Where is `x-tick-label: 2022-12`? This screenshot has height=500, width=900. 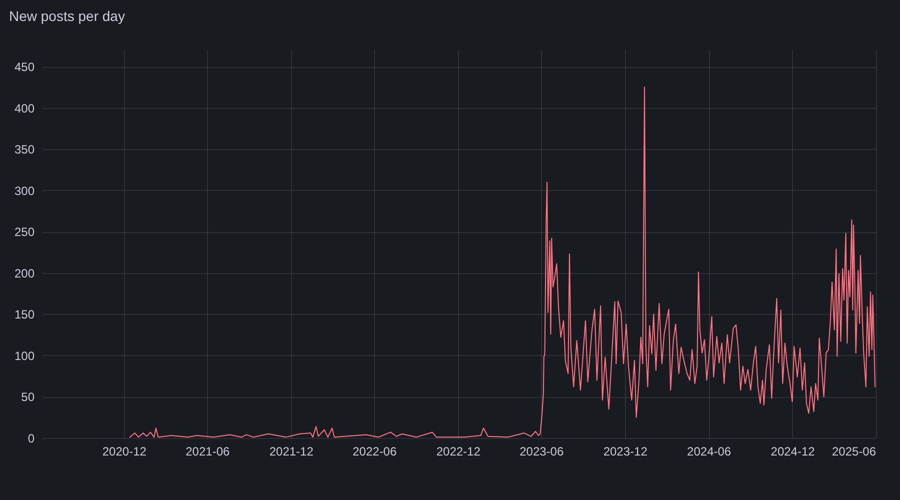 x-tick-label: 2022-12 is located at coordinates (458, 451).